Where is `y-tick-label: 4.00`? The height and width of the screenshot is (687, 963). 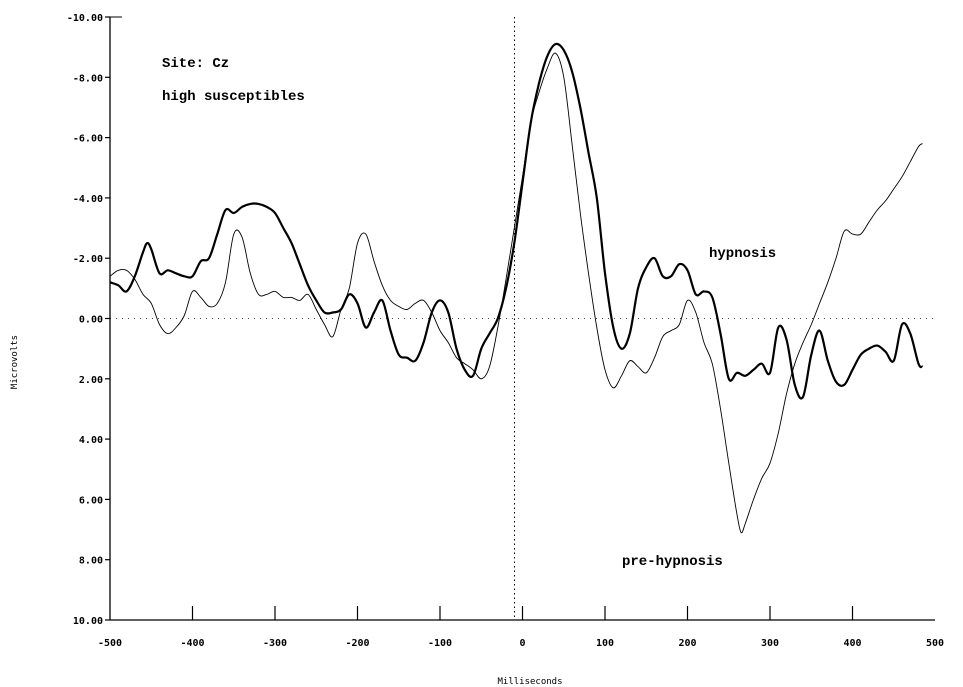
y-tick-label: 4.00 is located at coordinates (91, 440).